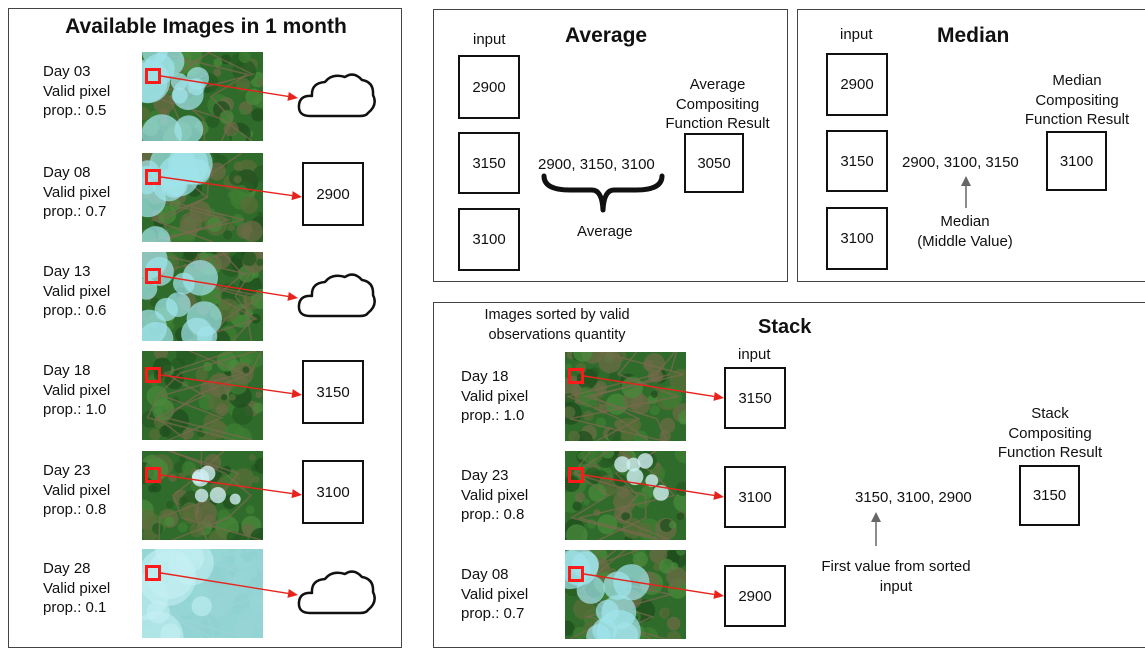 The height and width of the screenshot is (648, 1145). What do you see at coordinates (489, 239) in the screenshot?
I see `average-input-box-3: 3100` at bounding box center [489, 239].